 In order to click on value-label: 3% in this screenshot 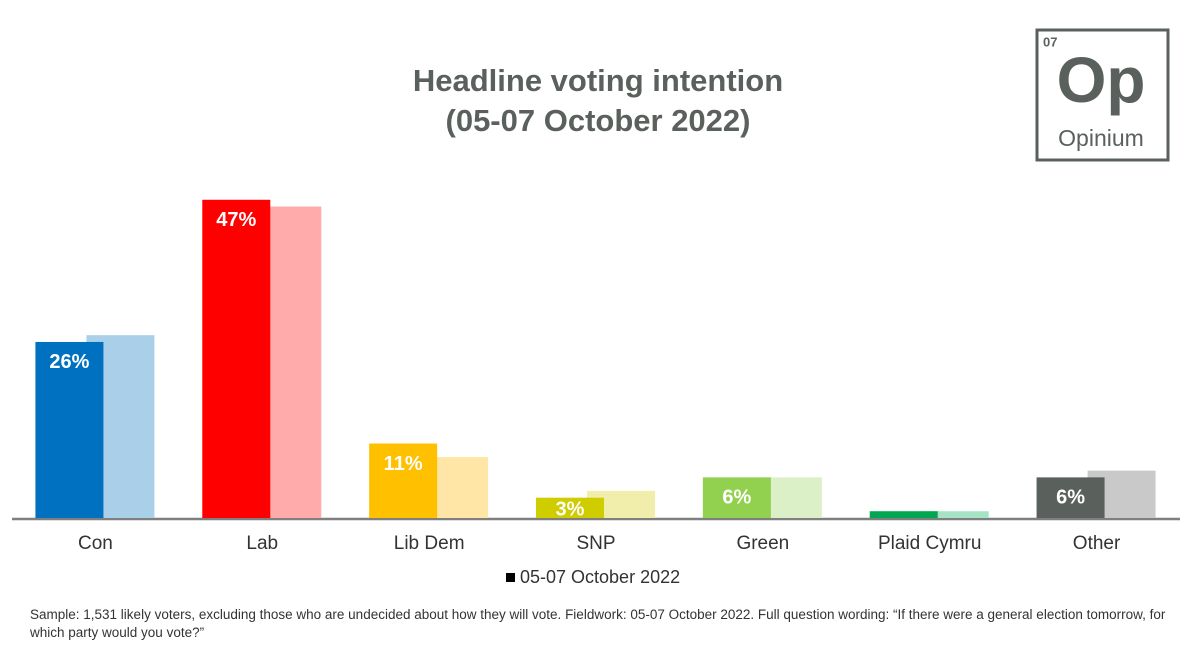, I will do `click(570, 509)`.